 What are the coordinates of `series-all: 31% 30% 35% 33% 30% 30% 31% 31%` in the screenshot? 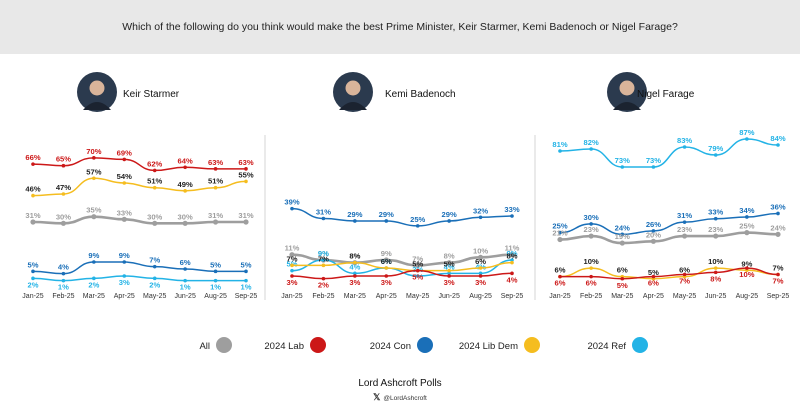 It's located at (139, 216).